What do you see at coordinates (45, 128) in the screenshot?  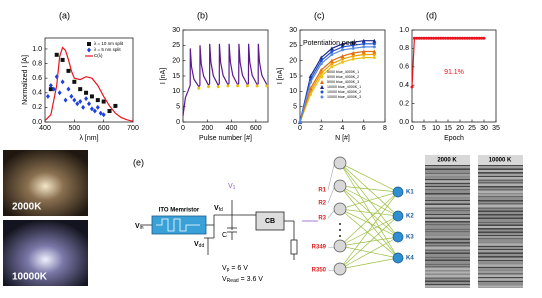 I see `x-tick-label: 400` at bounding box center [45, 128].